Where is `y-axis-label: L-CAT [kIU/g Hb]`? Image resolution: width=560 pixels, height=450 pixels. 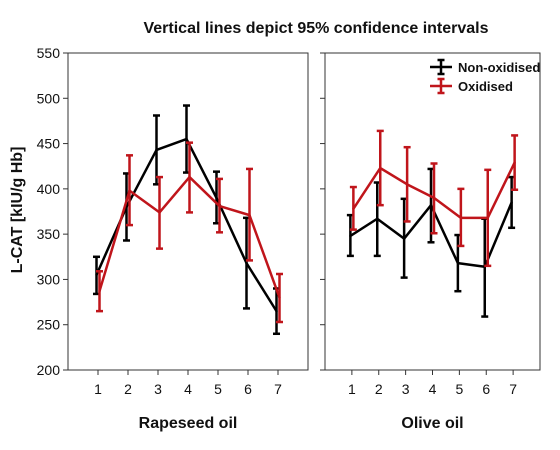
y-axis-label: L-CAT [kIU/g Hb] is located at coordinates (17, 210).